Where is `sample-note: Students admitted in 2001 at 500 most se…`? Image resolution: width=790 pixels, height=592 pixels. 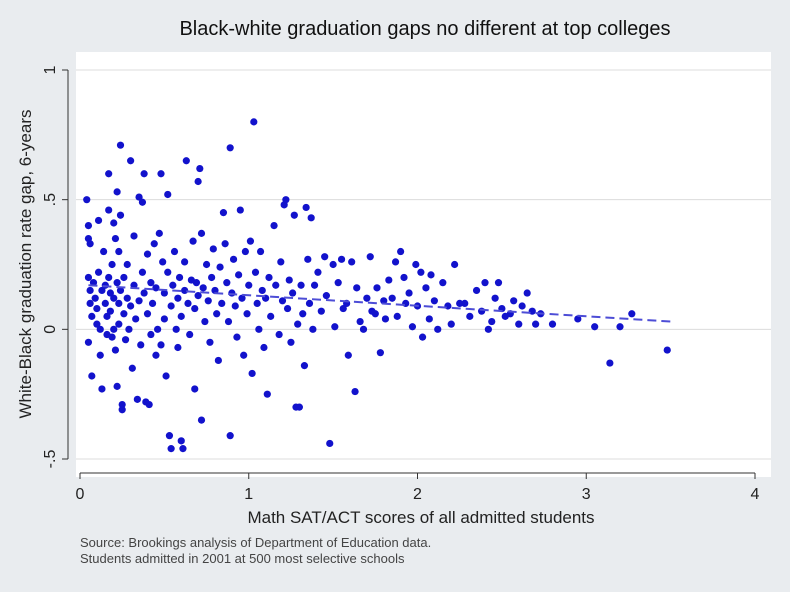 sample-note: Students admitted in 2001 at 500 most se… is located at coordinates (242, 558).